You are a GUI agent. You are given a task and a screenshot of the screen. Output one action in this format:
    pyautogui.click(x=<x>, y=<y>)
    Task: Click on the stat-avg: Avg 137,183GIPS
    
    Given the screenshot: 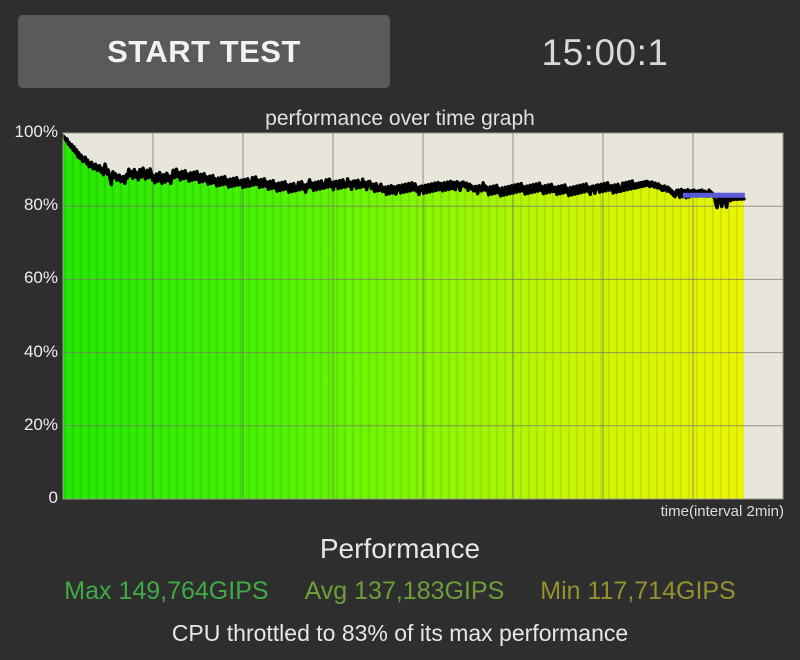 What is the action you would take?
    pyautogui.click(x=404, y=591)
    